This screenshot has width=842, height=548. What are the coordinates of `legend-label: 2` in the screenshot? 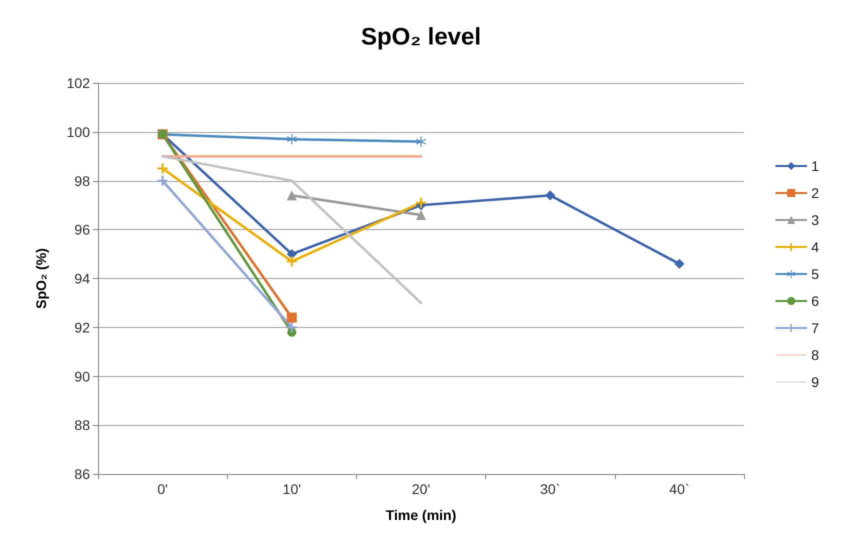 It's located at (815, 193).